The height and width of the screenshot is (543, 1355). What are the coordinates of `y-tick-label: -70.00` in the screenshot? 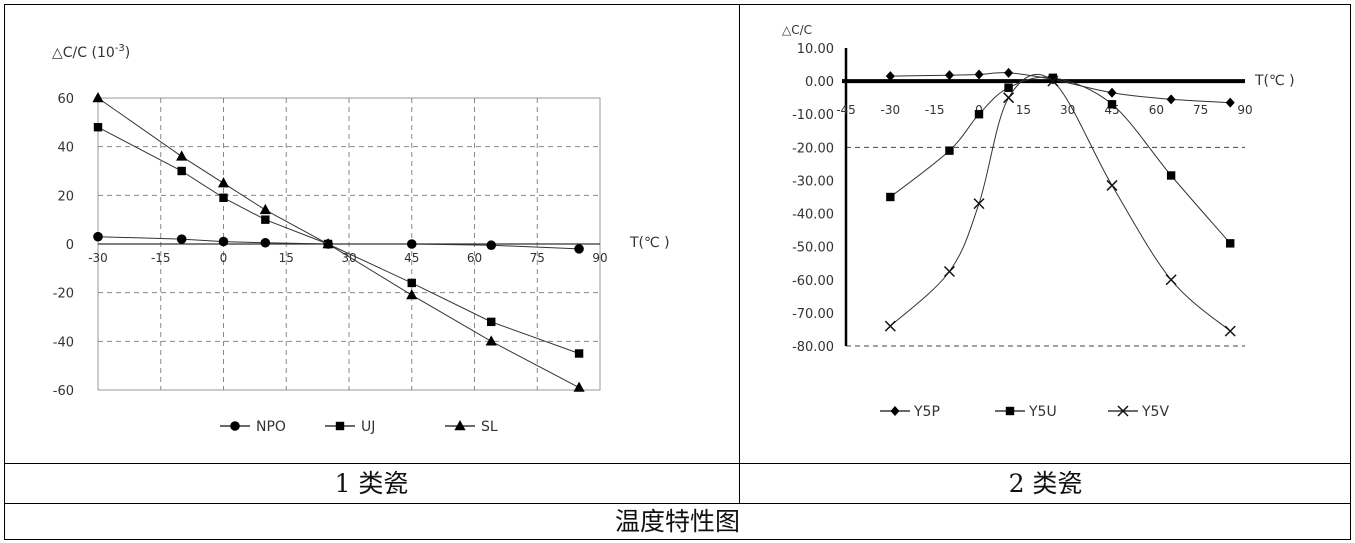 It's located at (813, 314).